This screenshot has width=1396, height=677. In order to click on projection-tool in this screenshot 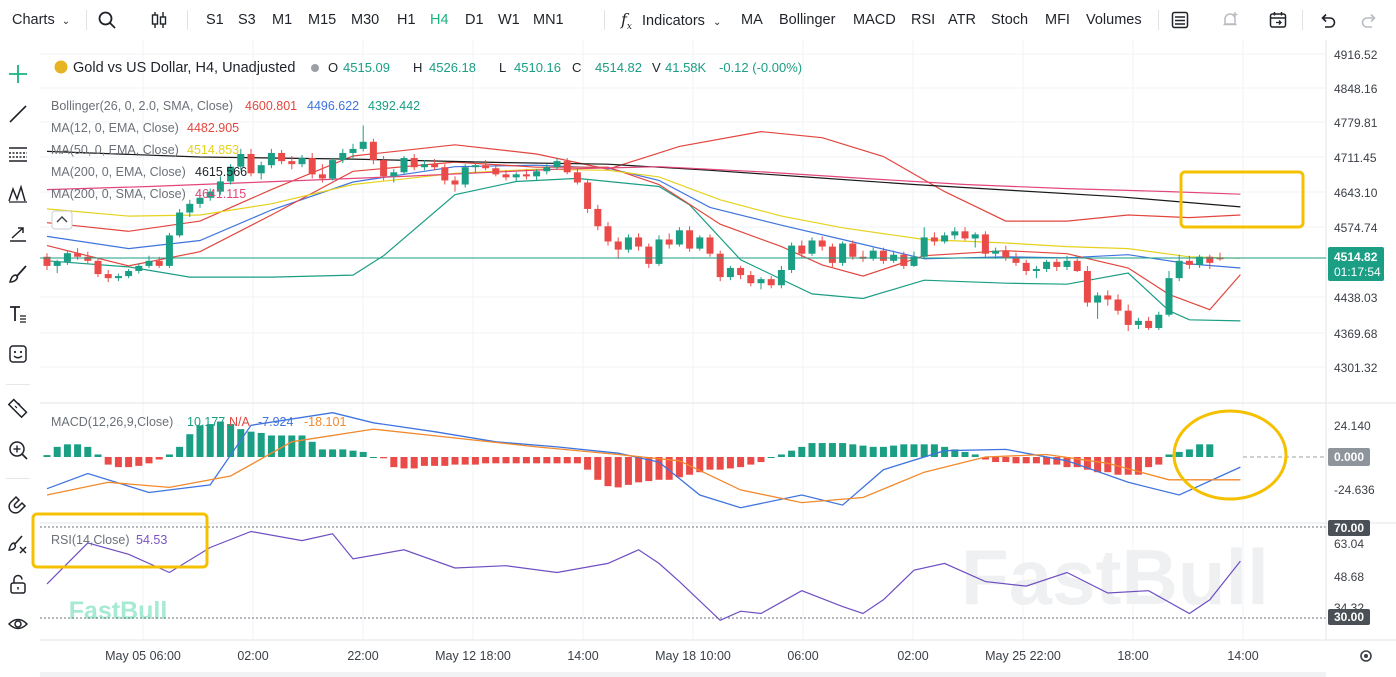, I will do `click(18, 234)`.